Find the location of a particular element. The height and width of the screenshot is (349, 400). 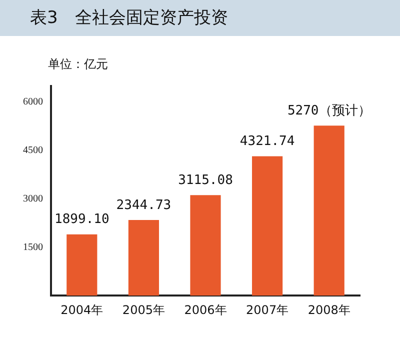

y-tick-label: 4500 is located at coordinates (33, 150).